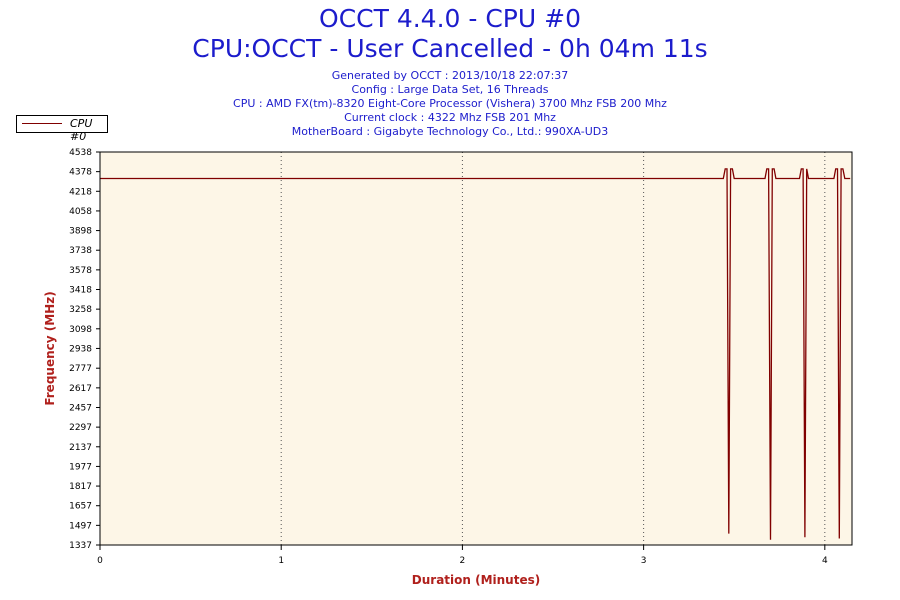  Describe the element at coordinates (81, 130) in the screenshot. I see `legend-label: CPU #0` at that location.